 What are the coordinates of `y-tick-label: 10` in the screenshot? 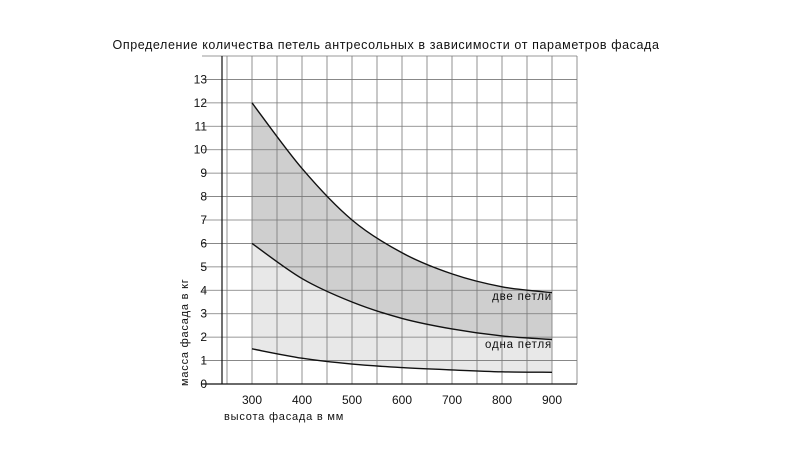 It's located at (201, 150).